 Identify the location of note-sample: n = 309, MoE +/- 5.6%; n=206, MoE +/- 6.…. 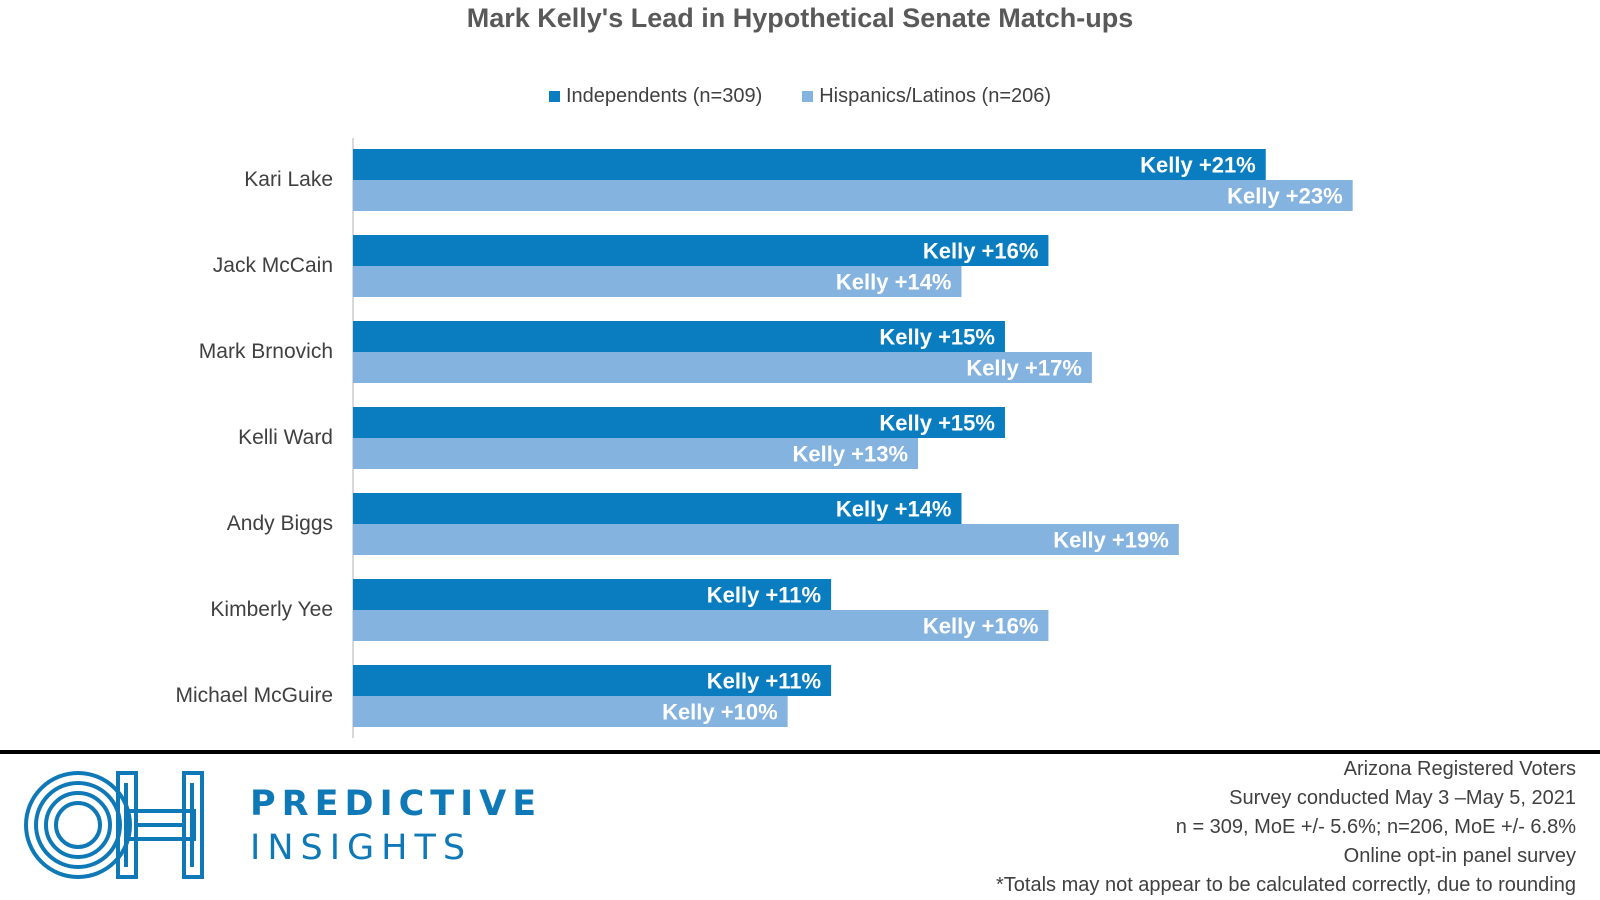
(1375, 827).